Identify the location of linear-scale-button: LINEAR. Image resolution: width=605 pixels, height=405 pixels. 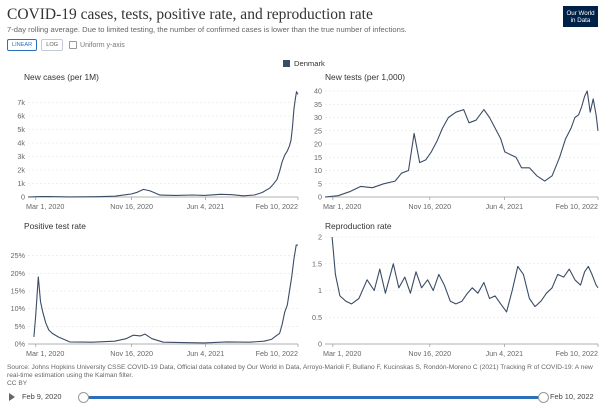
(22, 45).